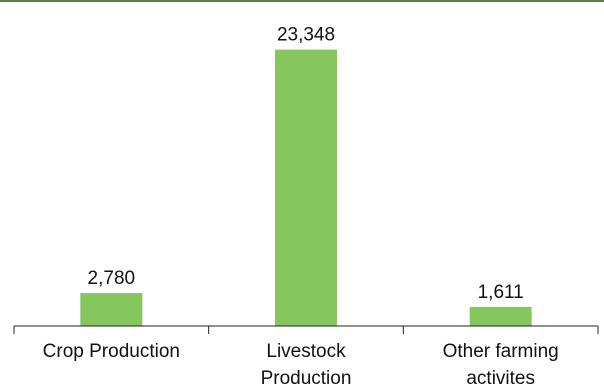  Describe the element at coordinates (111, 351) in the screenshot. I see `category-label-0: Crop Production` at that location.